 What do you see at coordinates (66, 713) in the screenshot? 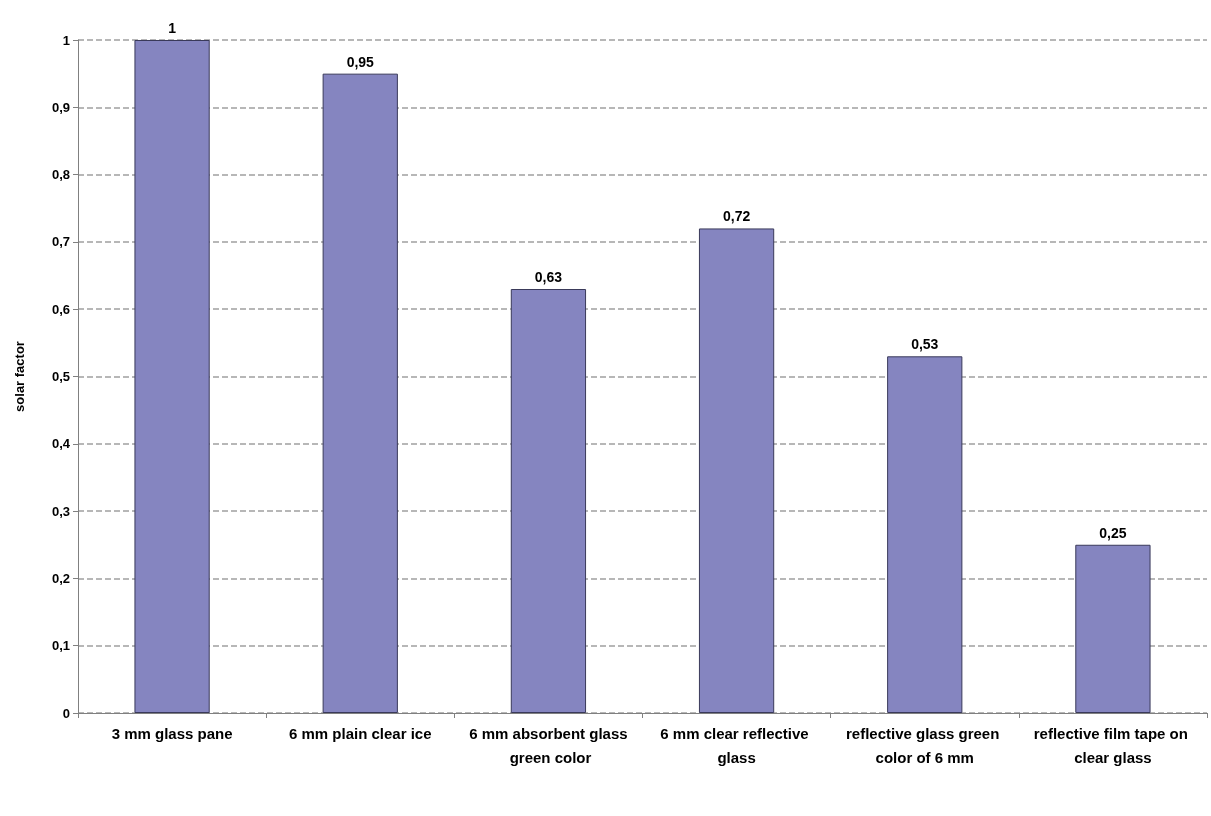
I see `y-tick-label: 0` at bounding box center [66, 713].